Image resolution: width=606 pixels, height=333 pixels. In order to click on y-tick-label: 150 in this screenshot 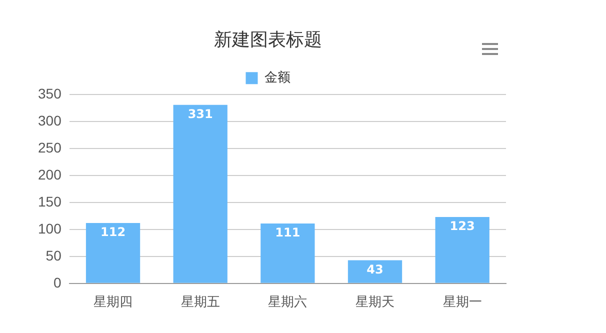, I will do `click(50, 201)`.